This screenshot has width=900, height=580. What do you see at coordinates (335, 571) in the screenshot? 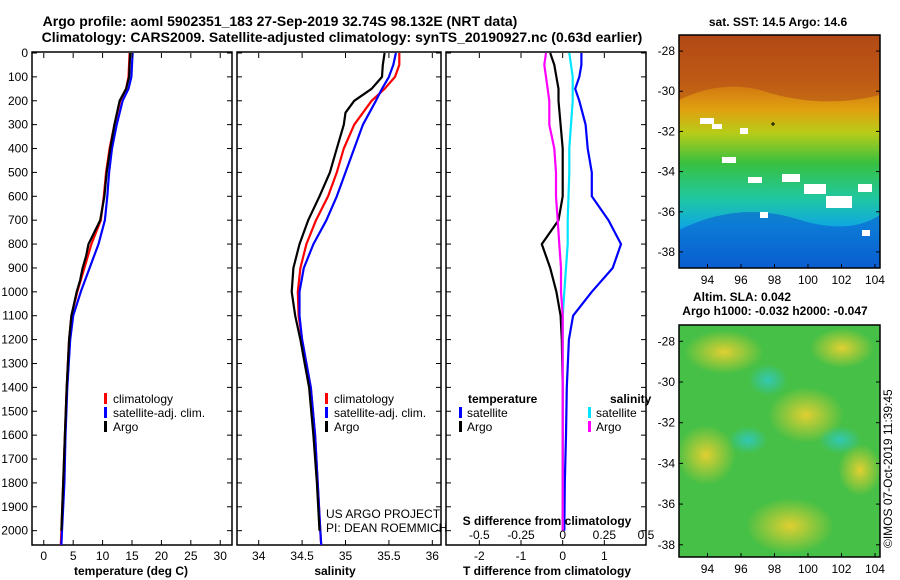
I see `salinity-axis-label: salinity` at bounding box center [335, 571].